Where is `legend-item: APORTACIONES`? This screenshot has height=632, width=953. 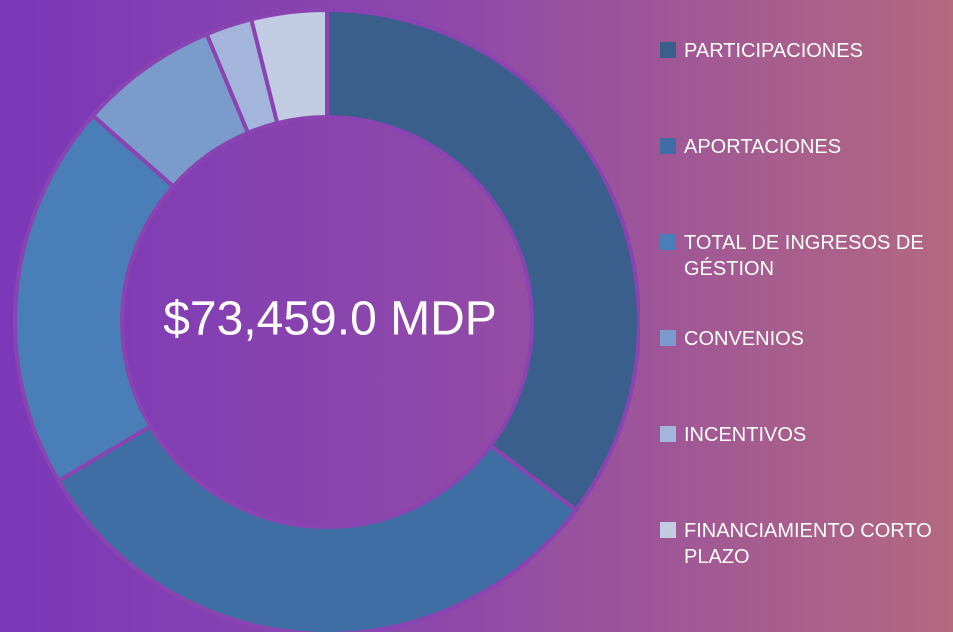
legend-item: APORTACIONES is located at coordinates (806, 147).